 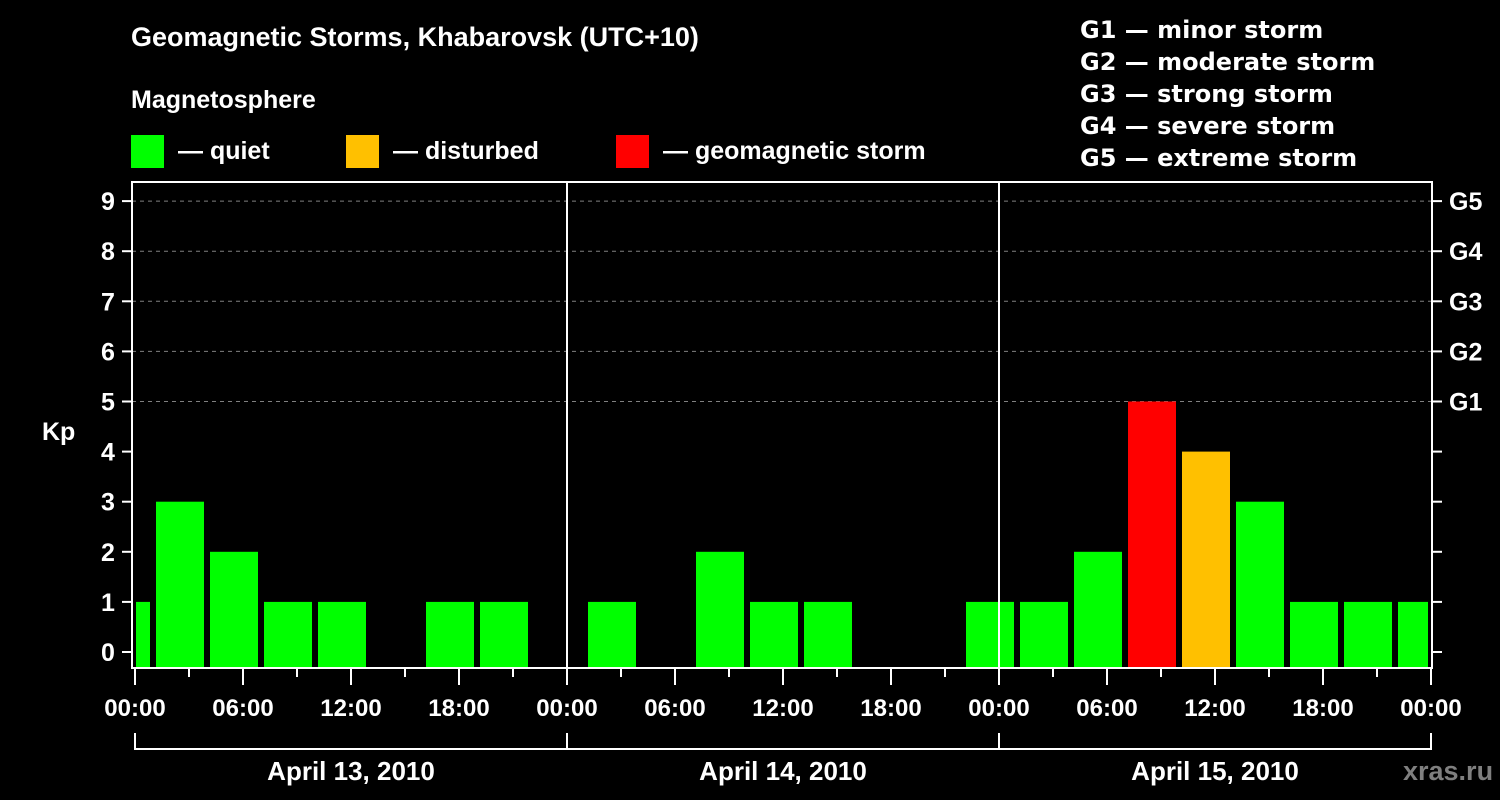 I want to click on legend-swatch-storm, so click(x=632, y=151).